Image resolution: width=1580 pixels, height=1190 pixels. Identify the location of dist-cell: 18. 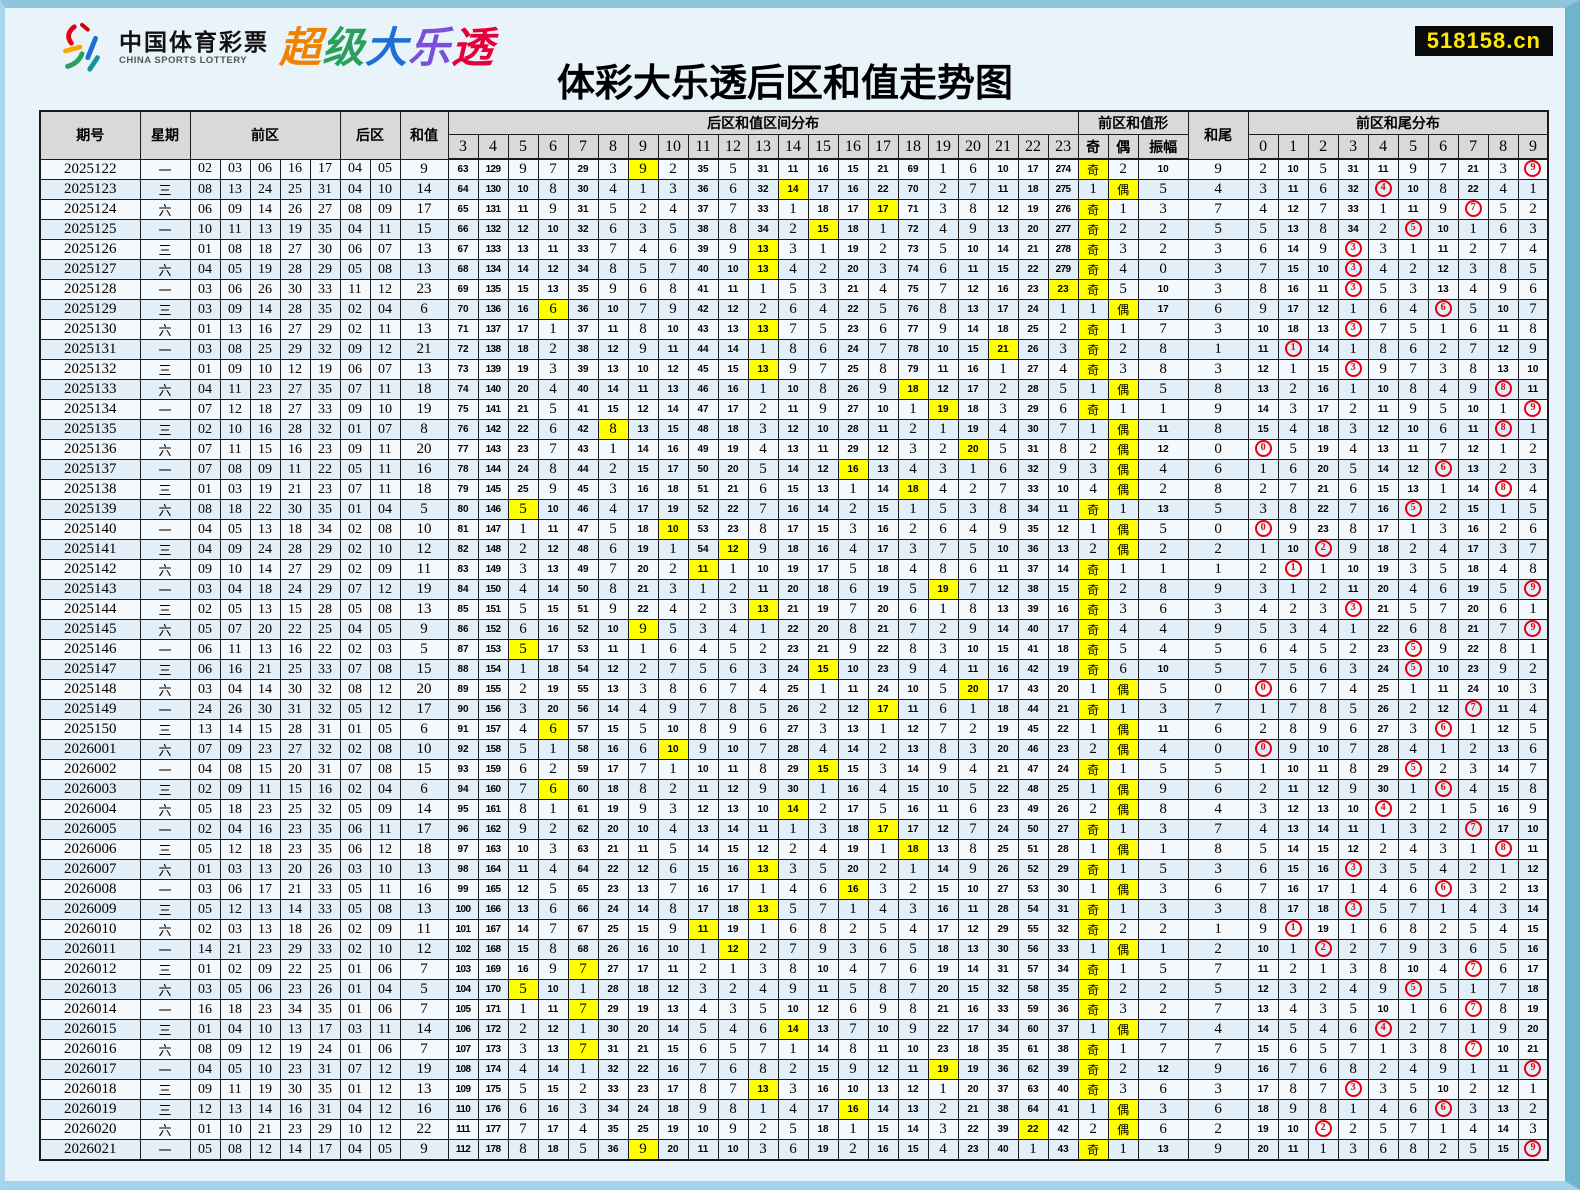
(733, 909).